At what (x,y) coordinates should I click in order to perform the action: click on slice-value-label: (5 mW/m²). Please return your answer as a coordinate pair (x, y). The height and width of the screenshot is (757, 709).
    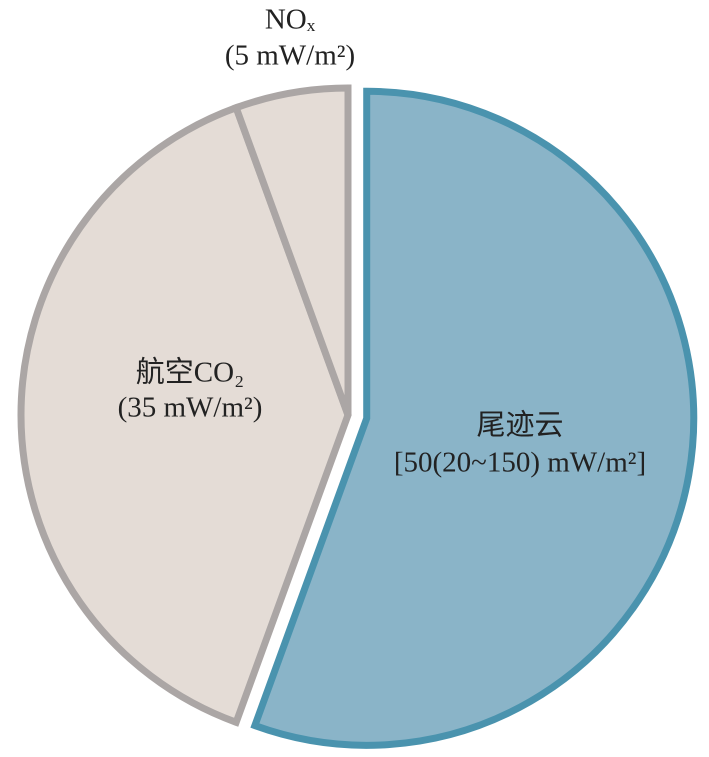
    Looking at the image, I should click on (290, 56).